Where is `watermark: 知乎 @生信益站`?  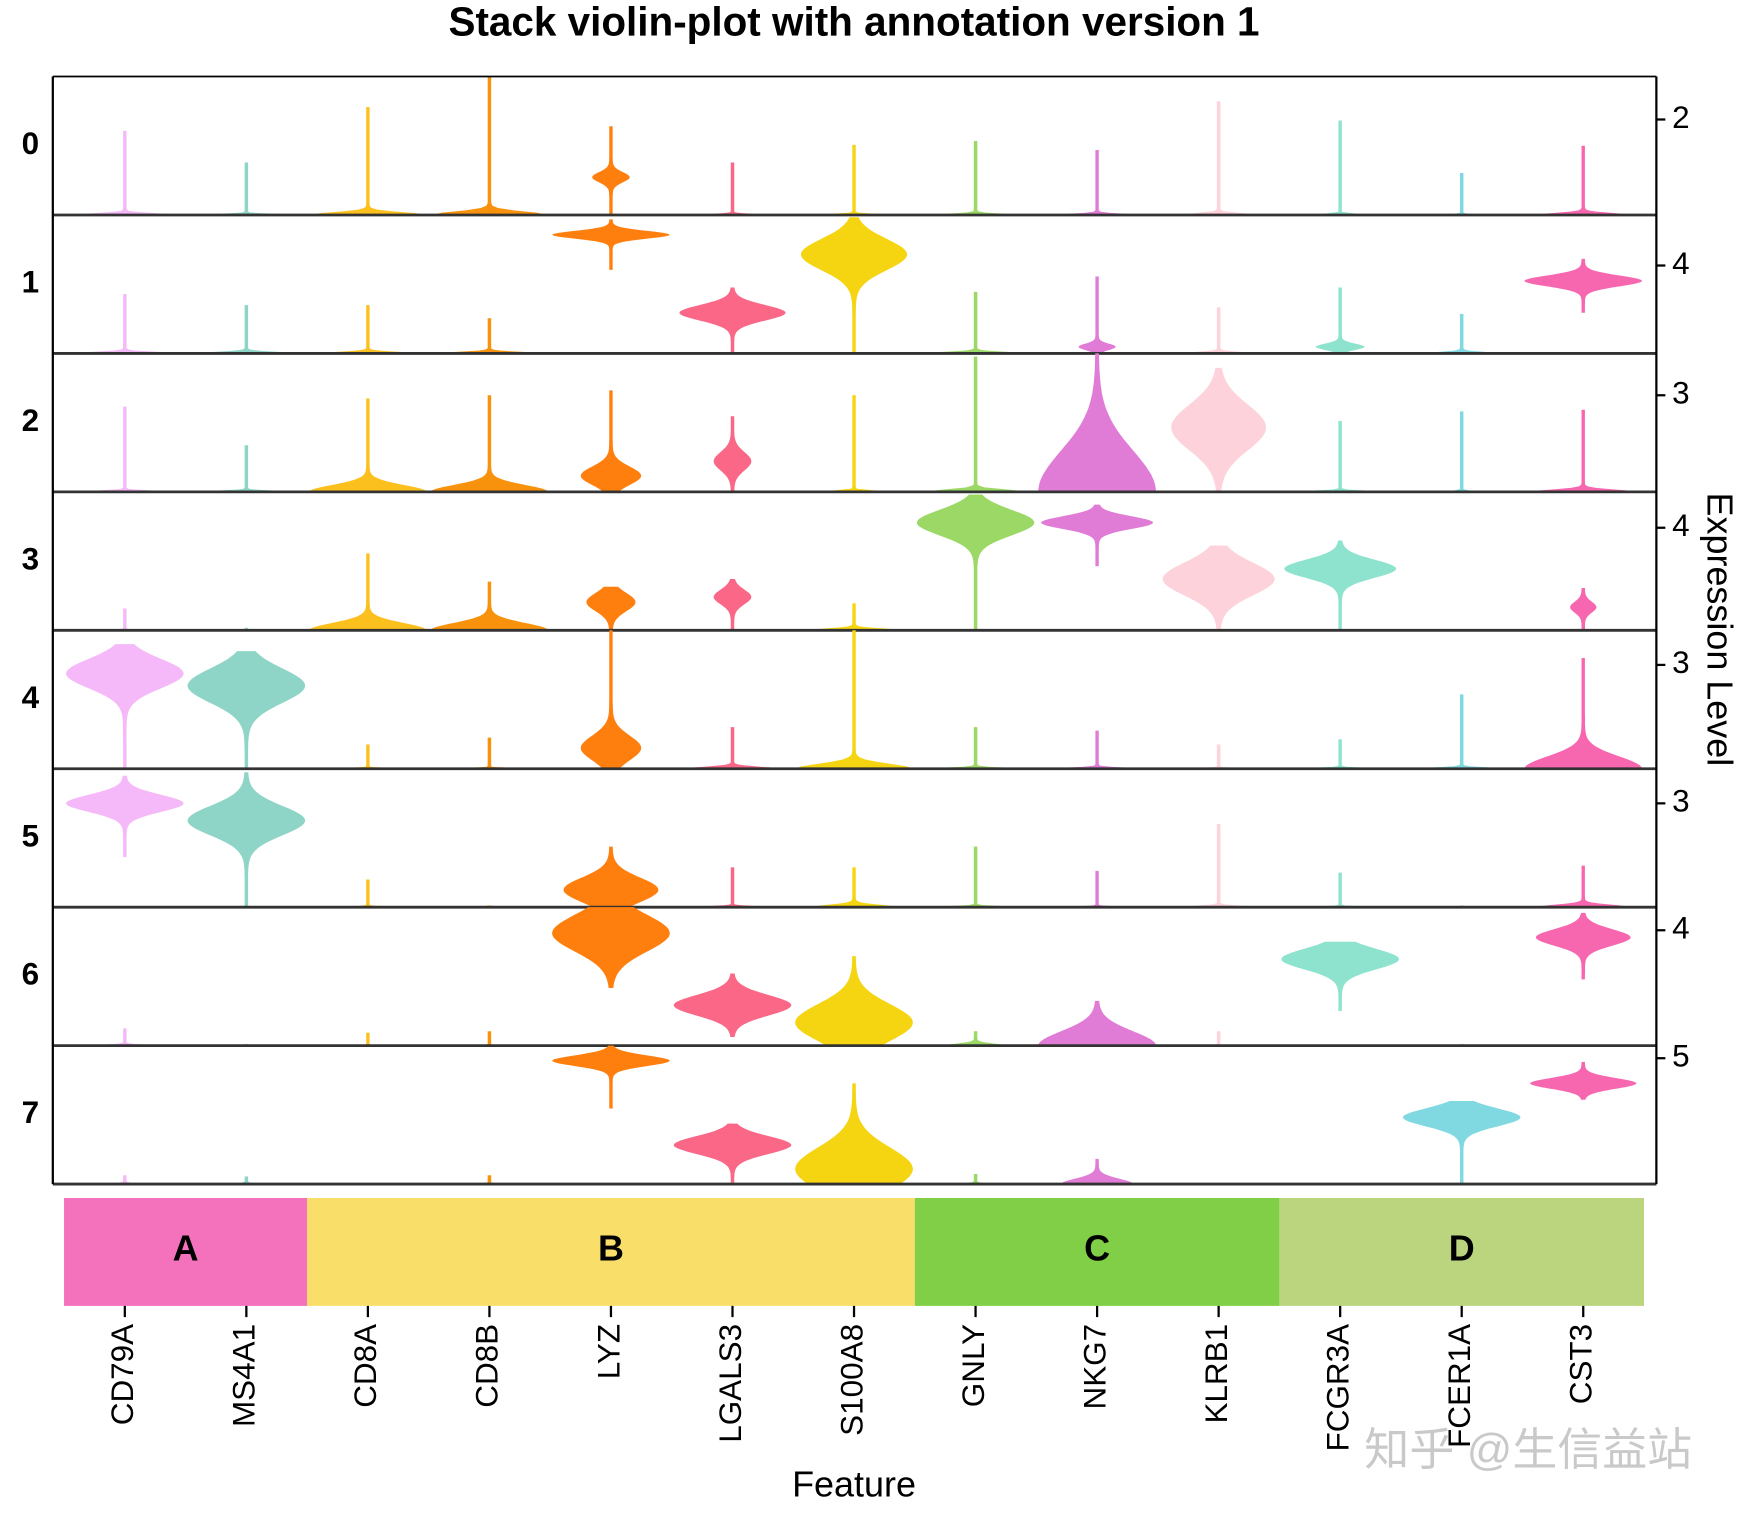 watermark: 知乎 @生信益站 is located at coordinates (1528, 1449).